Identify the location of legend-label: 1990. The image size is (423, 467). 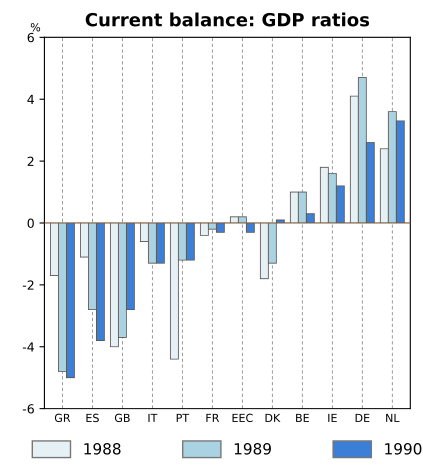
(403, 449).